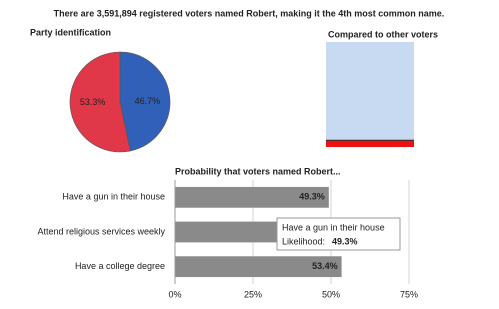 The height and width of the screenshot is (309, 499). I want to click on slice-label: 53.3%, so click(93, 102).